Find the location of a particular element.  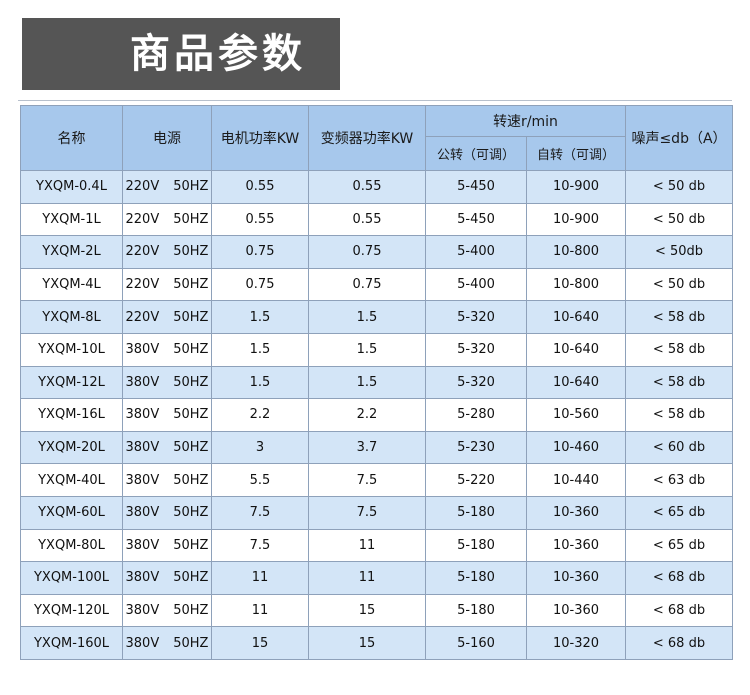

inverter-power: 15 is located at coordinates (367, 643).